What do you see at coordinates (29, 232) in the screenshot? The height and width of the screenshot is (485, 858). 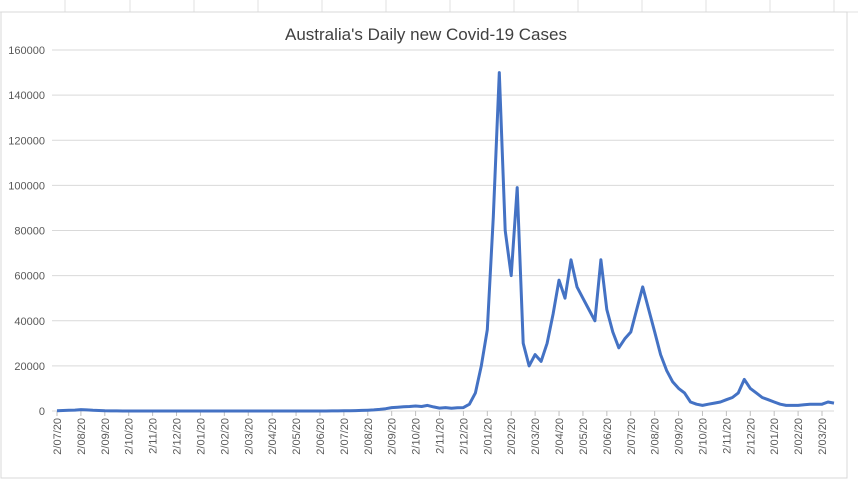 I see `y-tick-label: 80000` at bounding box center [29, 232].